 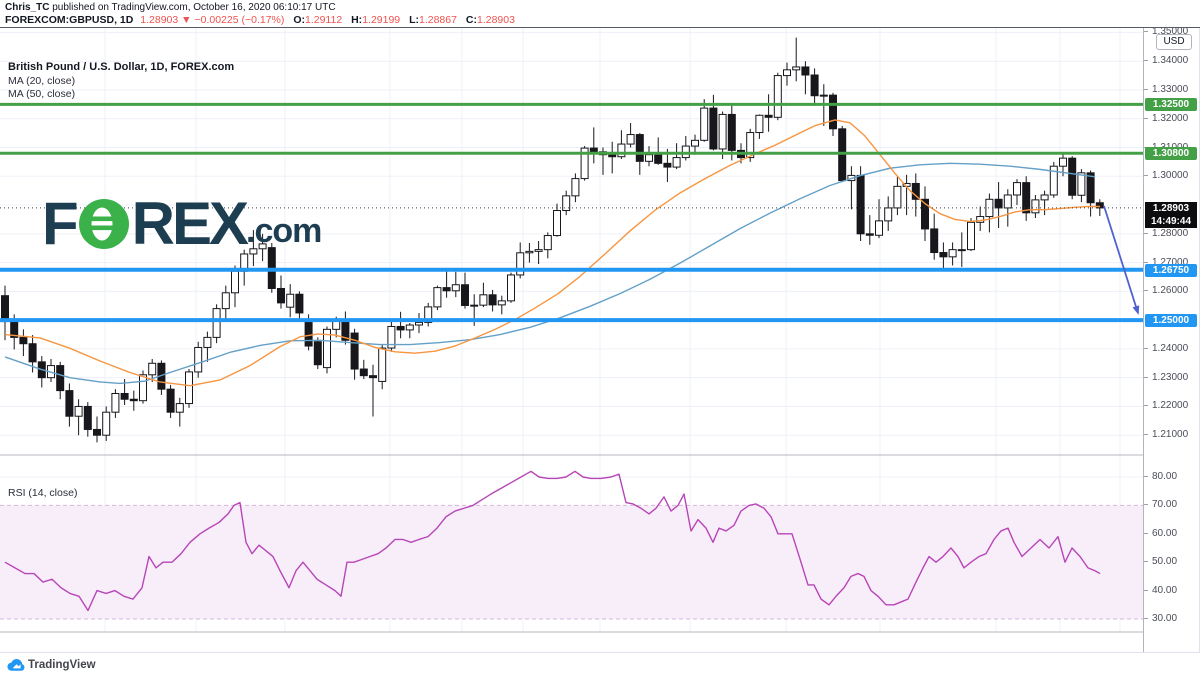 I want to click on rsi-tick-label: 80.00, so click(x=1171, y=477).